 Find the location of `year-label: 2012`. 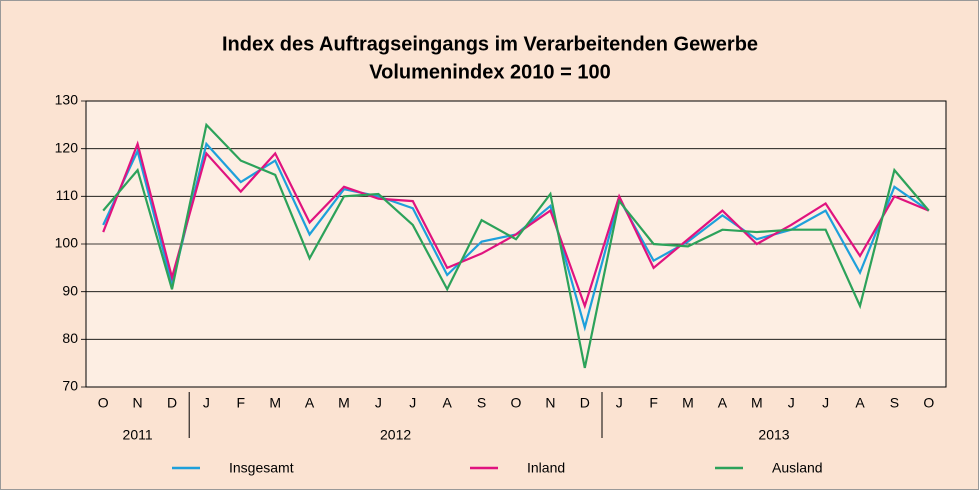

year-label: 2012 is located at coordinates (395, 435).